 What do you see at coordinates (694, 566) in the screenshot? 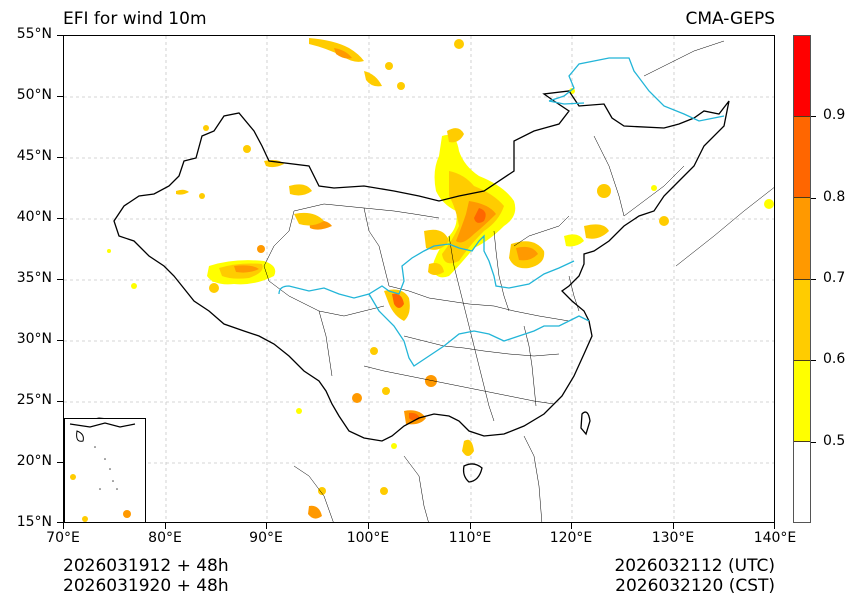
I see `valid-time-utc: 2026032112 (UTC)` at bounding box center [694, 566].